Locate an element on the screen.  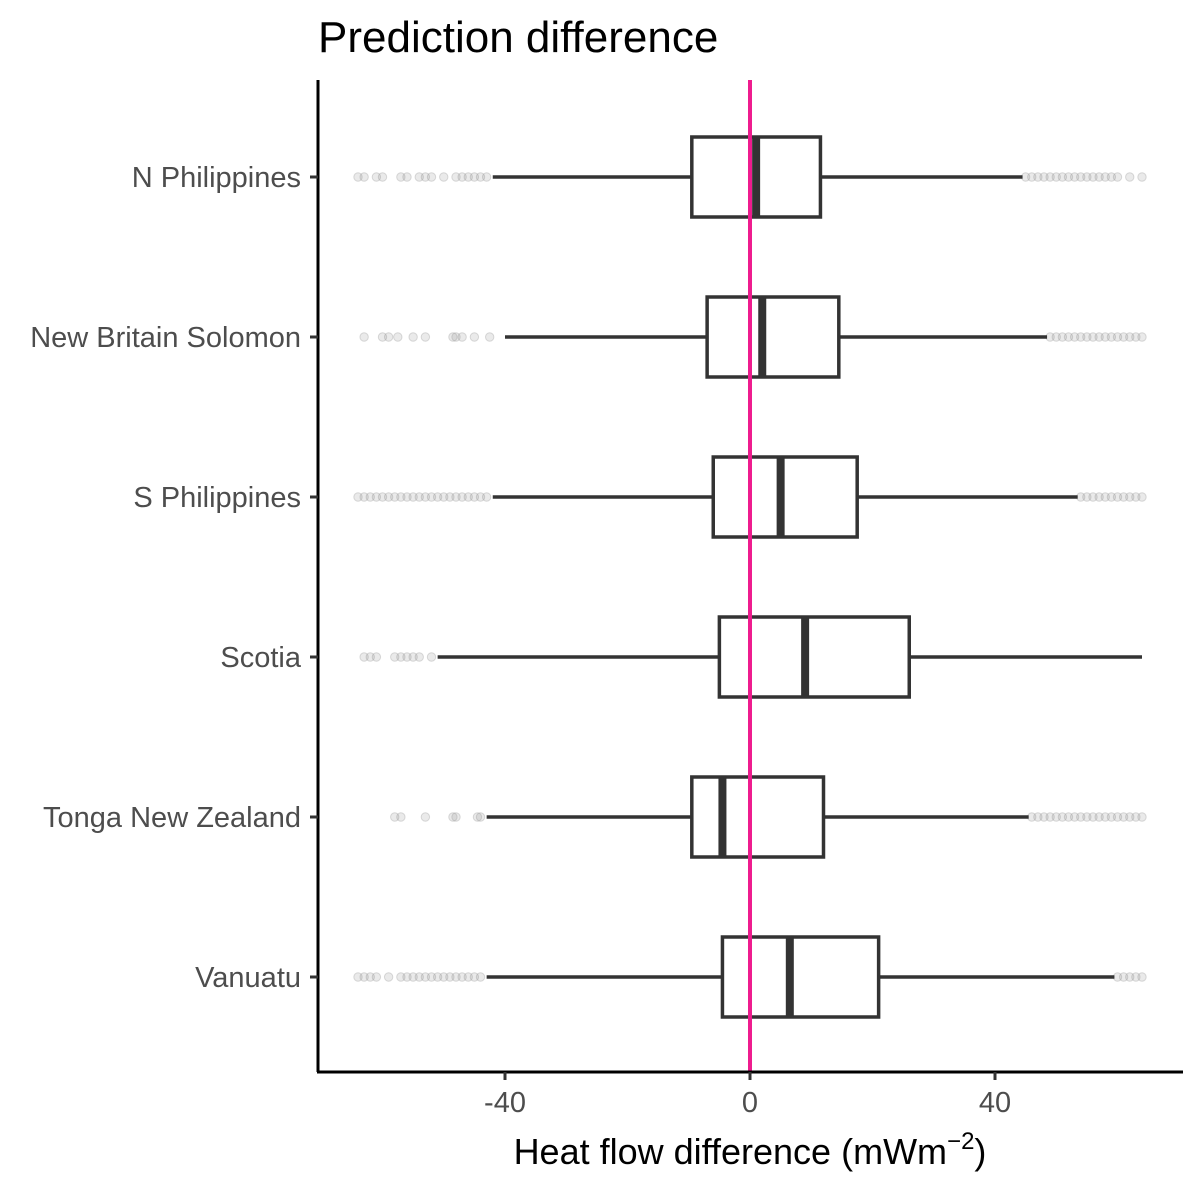
y-tick-label: S Philippines is located at coordinates (217, 498).